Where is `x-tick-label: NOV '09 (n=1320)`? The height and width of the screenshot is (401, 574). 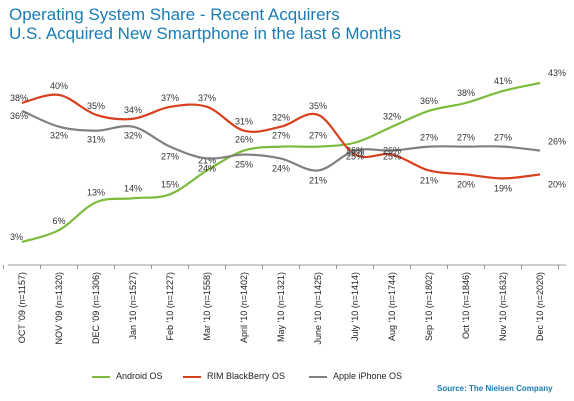
x-tick-label: NOV '09 (n=1320) is located at coordinates (59, 308).